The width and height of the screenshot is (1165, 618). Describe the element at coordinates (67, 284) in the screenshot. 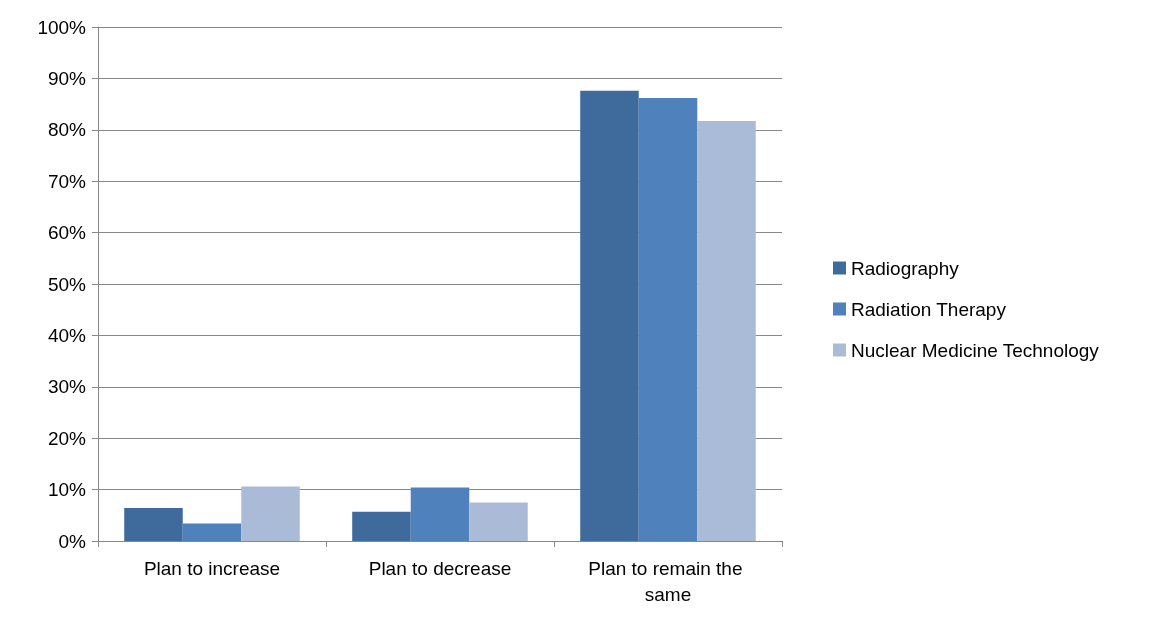

I see `y-tick-label: 50%` at that location.